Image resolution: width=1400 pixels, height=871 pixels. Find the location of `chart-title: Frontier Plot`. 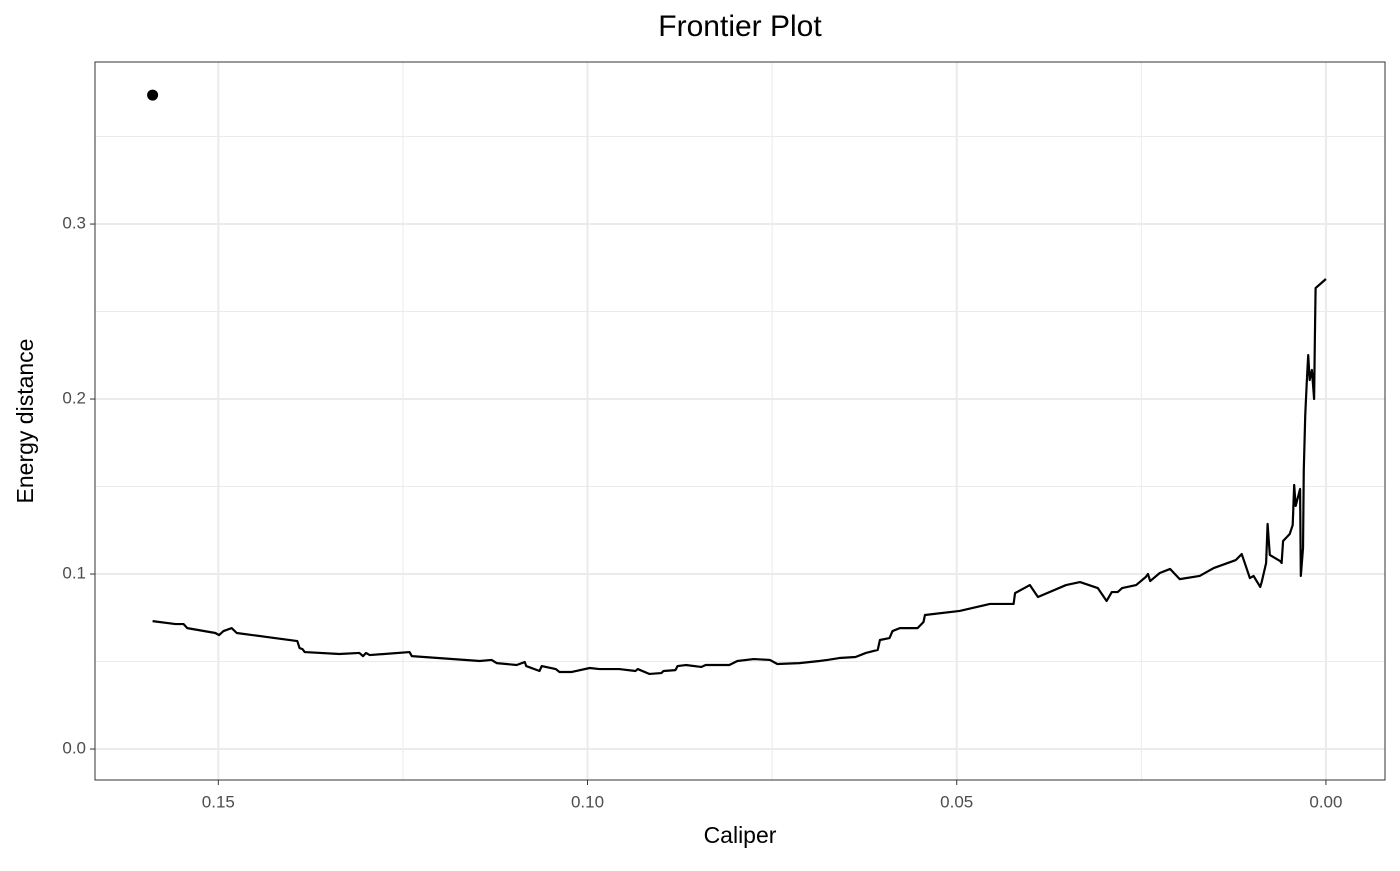

chart-title: Frontier Plot is located at coordinates (740, 26).